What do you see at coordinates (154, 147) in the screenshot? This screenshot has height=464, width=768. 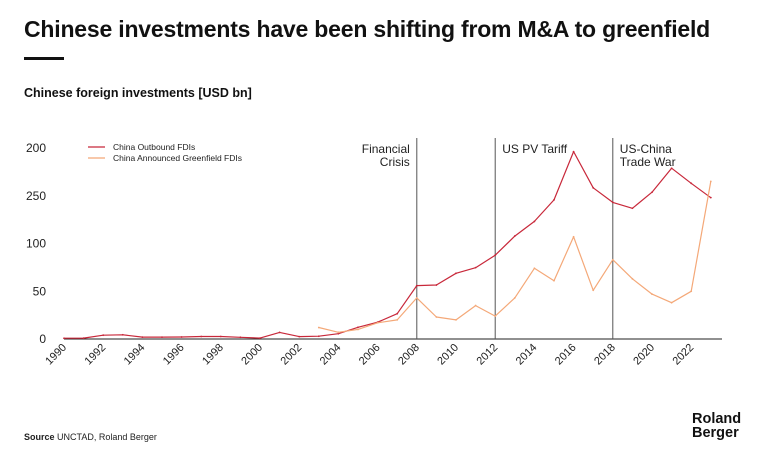 I see `legend-label: China Outbound FDIs` at bounding box center [154, 147].